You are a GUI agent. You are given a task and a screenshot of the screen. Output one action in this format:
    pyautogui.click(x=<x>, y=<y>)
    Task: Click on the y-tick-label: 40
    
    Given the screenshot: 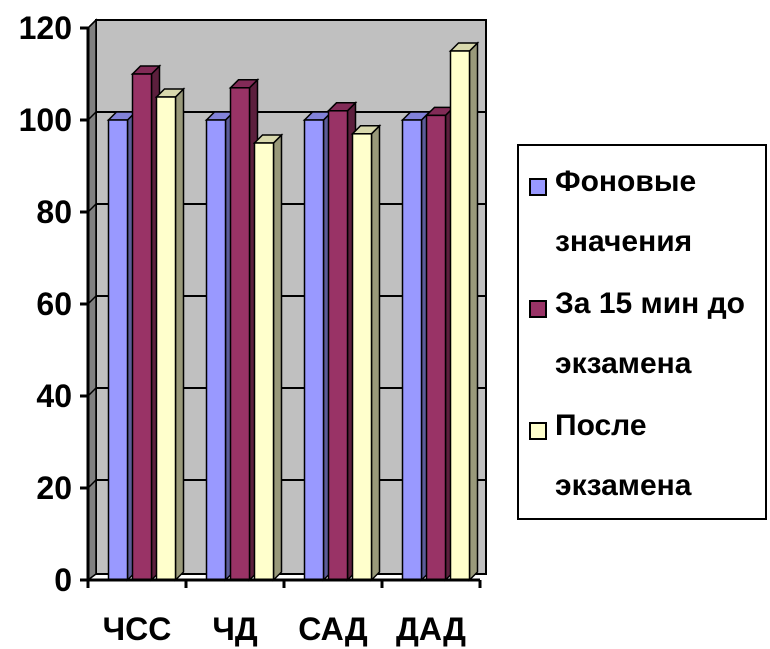 What is the action you would take?
    pyautogui.click(x=54, y=396)
    